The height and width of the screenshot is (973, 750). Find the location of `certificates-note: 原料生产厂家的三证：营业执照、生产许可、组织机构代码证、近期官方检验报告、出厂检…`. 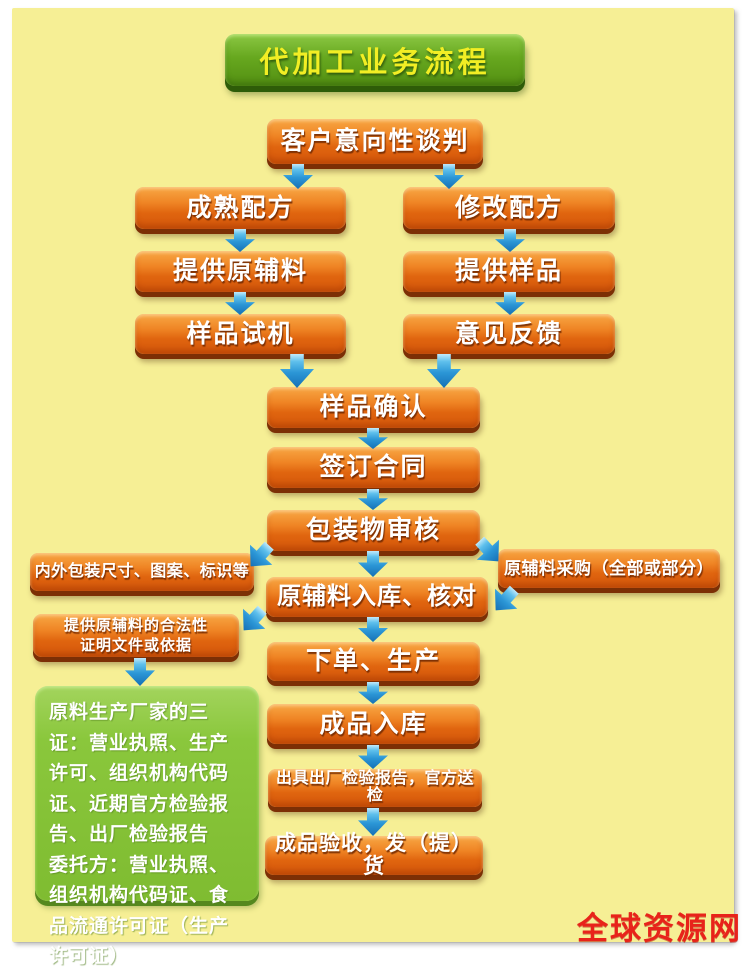

certificates-note: 原料生产厂家的三证：营业执照、生产许可、组织机构代码证、近期官方检验报告、出厂检… is located at coordinates (147, 826).